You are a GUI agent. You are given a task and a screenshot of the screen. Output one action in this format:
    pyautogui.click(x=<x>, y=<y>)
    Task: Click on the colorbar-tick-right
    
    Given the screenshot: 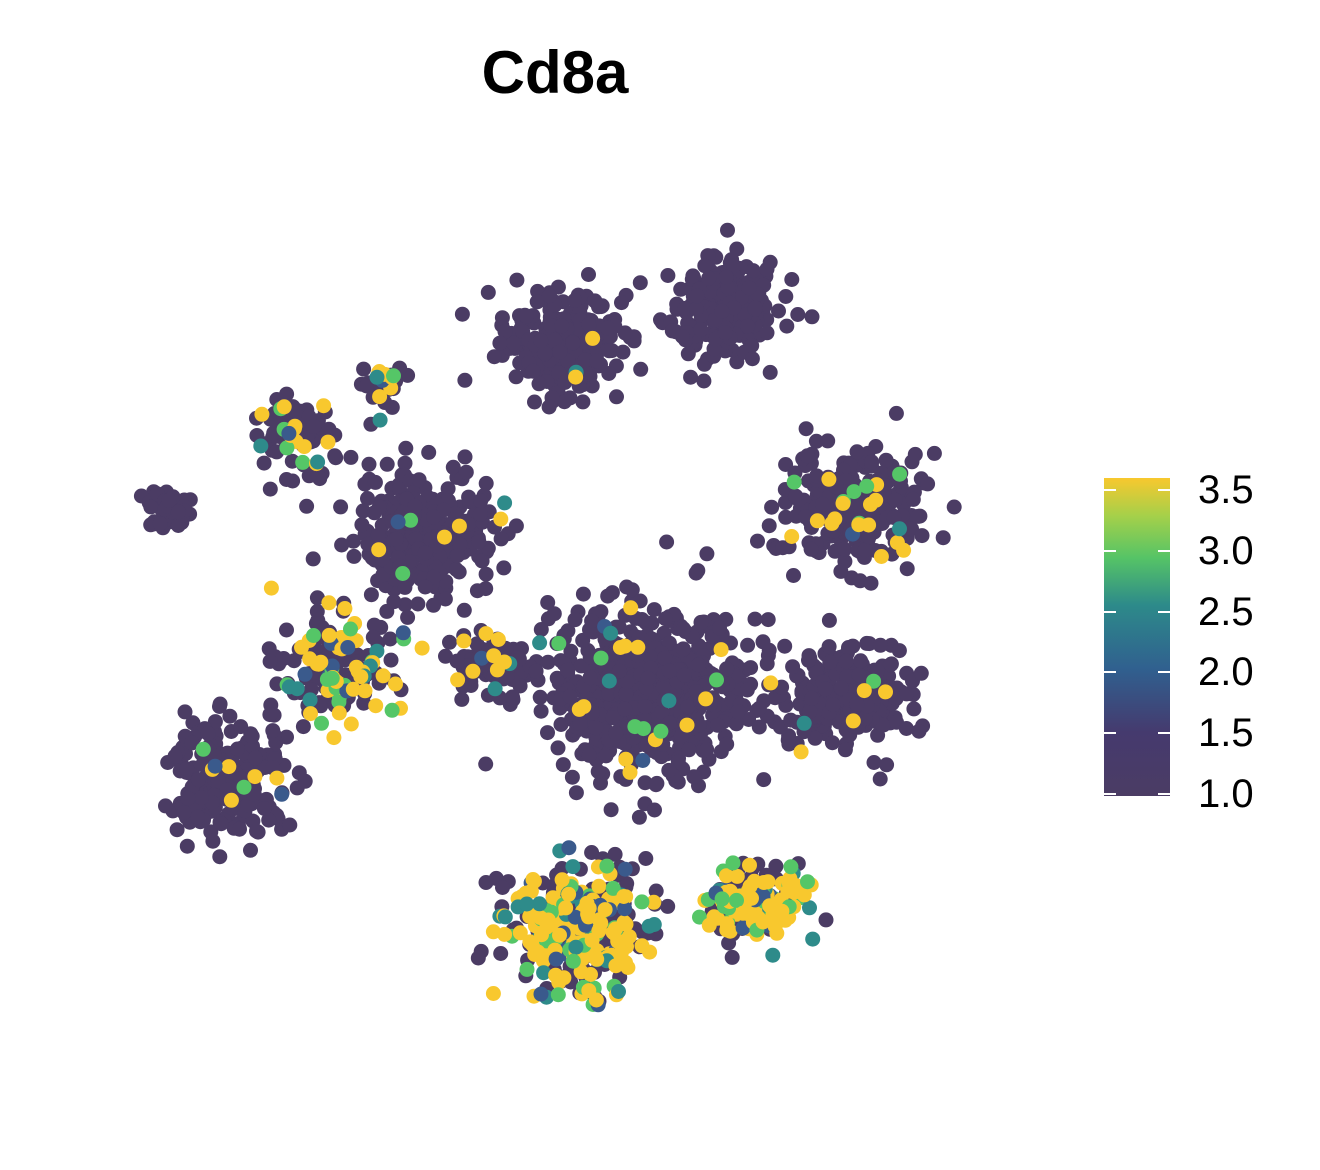 What is the action you would take?
    pyautogui.click(x=1164, y=794)
    